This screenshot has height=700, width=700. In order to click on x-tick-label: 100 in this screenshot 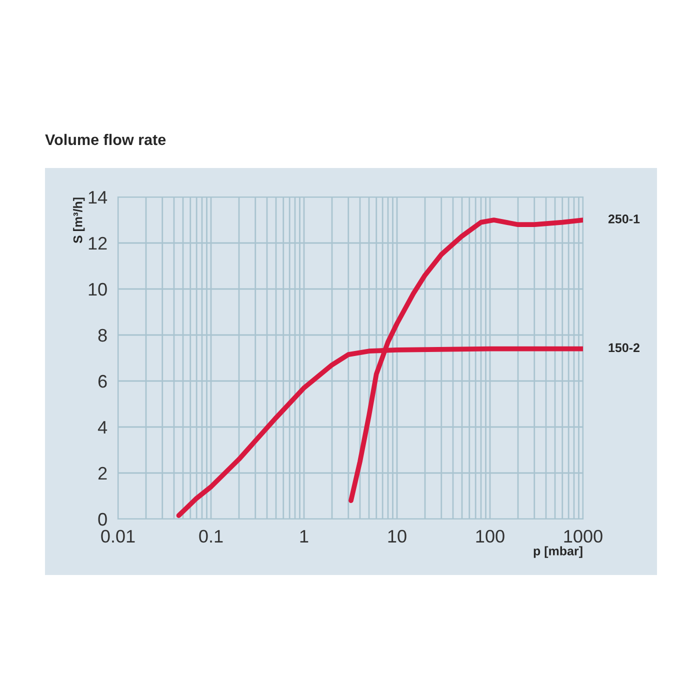, I will do `click(490, 536)`.